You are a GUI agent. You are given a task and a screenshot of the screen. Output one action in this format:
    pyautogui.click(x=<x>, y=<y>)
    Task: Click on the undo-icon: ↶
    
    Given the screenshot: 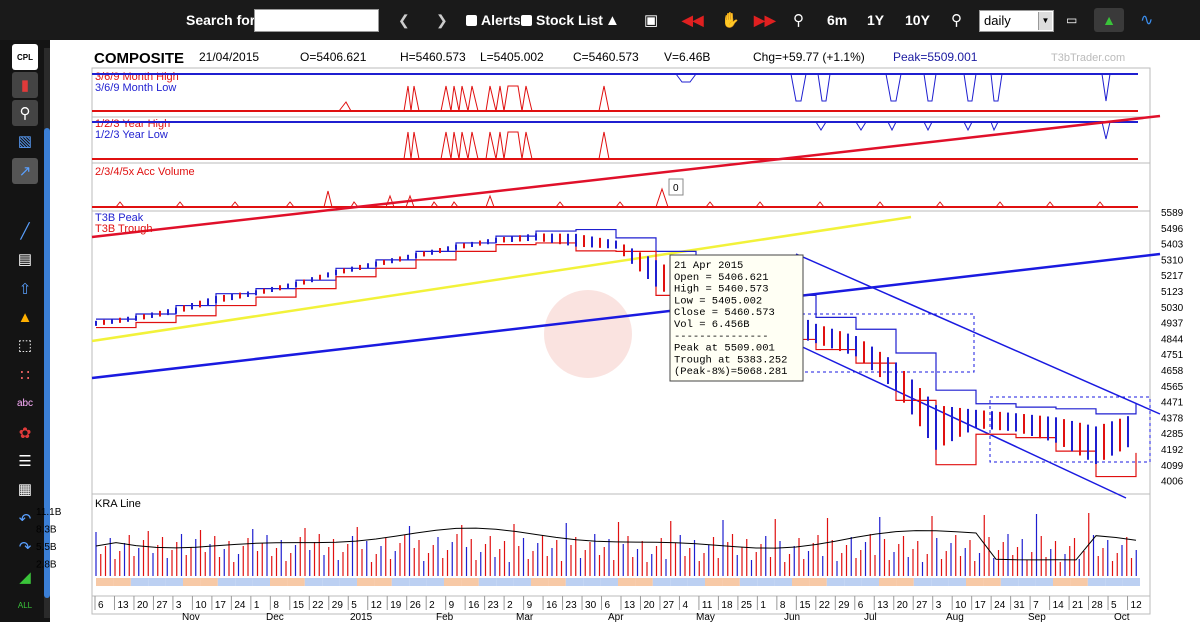 What is the action you would take?
    pyautogui.click(x=25, y=519)
    